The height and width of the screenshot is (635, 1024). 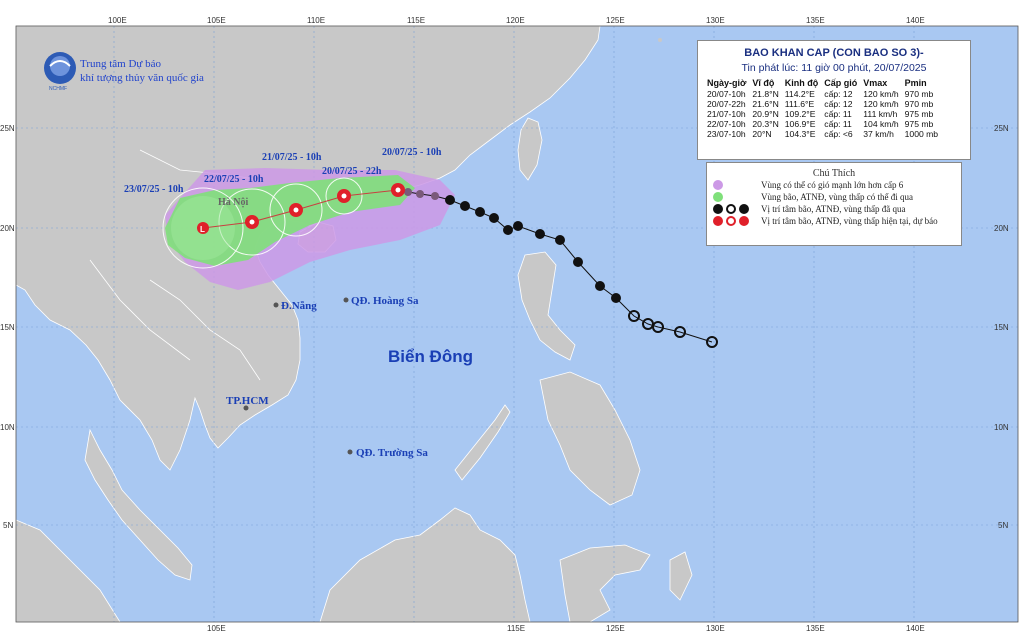 I want to click on label-hcm: TP.HCM, so click(x=247, y=401).